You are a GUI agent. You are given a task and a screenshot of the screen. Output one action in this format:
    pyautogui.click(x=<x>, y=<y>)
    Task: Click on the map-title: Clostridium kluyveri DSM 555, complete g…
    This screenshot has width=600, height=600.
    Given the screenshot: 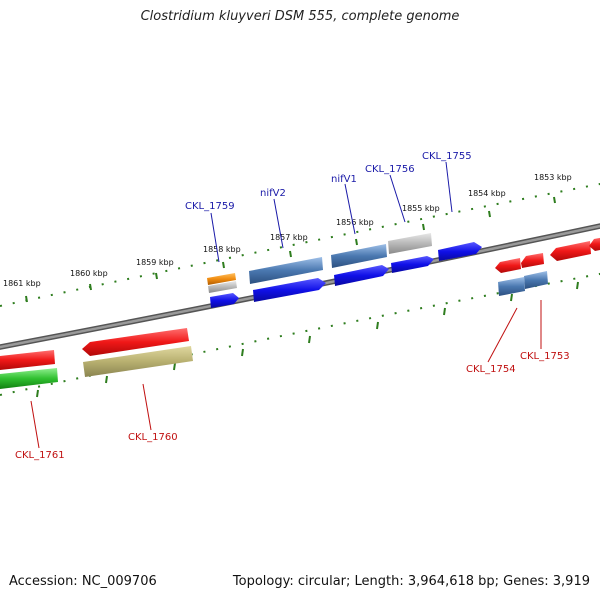 What is the action you would take?
    pyautogui.click(x=300, y=16)
    